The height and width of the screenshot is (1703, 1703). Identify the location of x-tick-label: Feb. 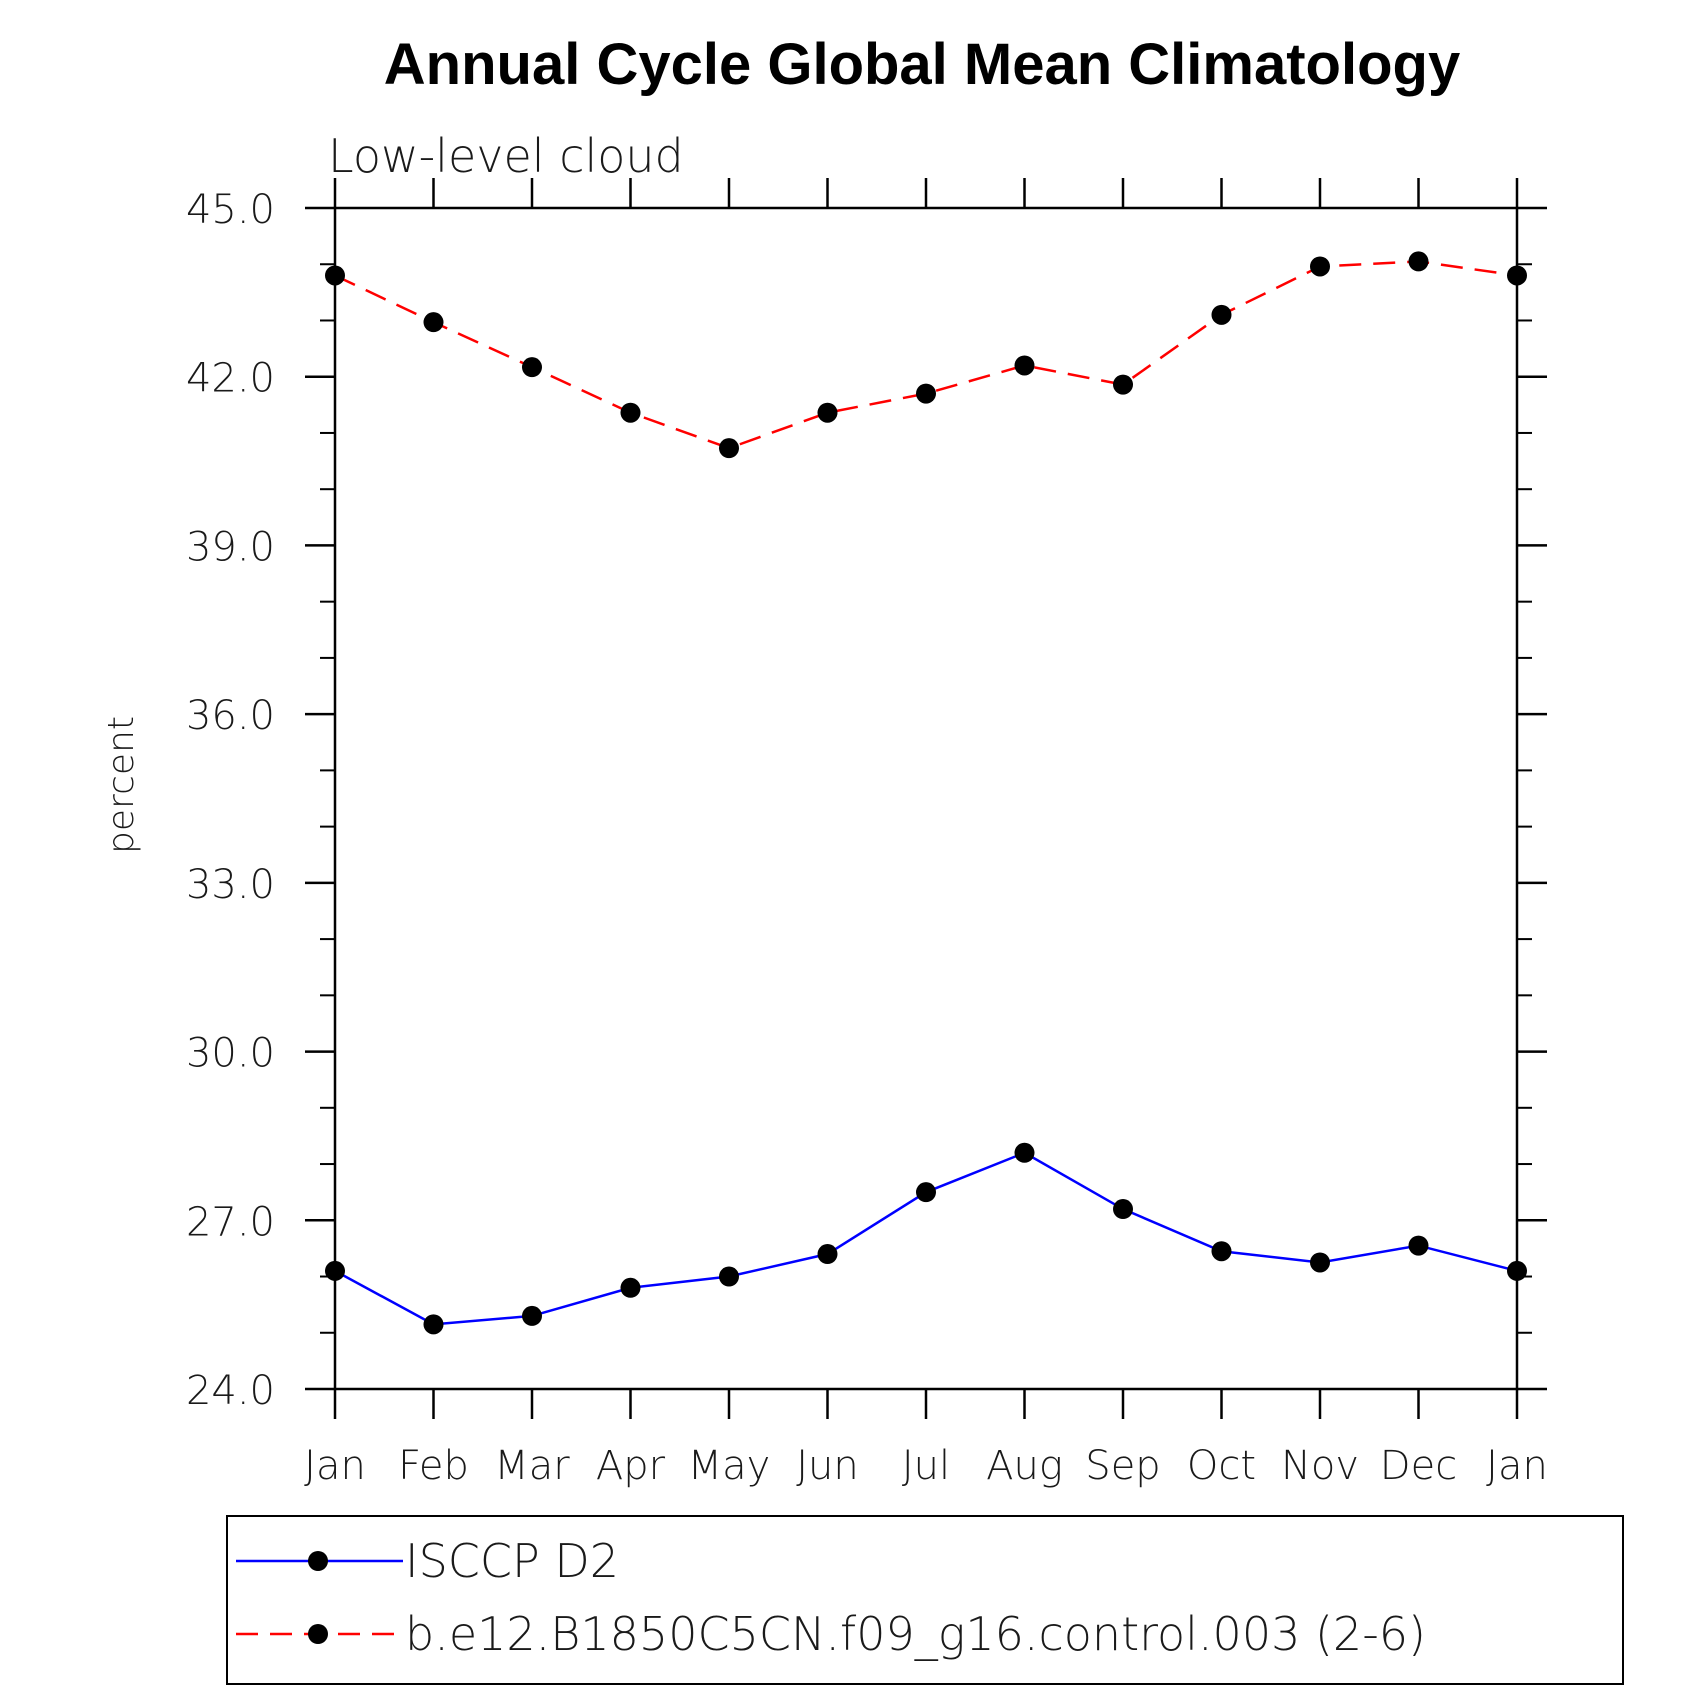
(433, 1466).